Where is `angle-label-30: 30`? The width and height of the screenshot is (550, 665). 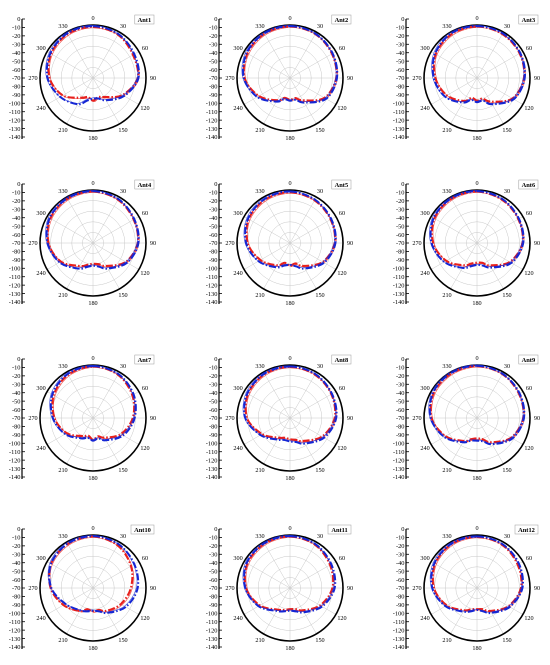 angle-label-30: 30 is located at coordinates (507, 191).